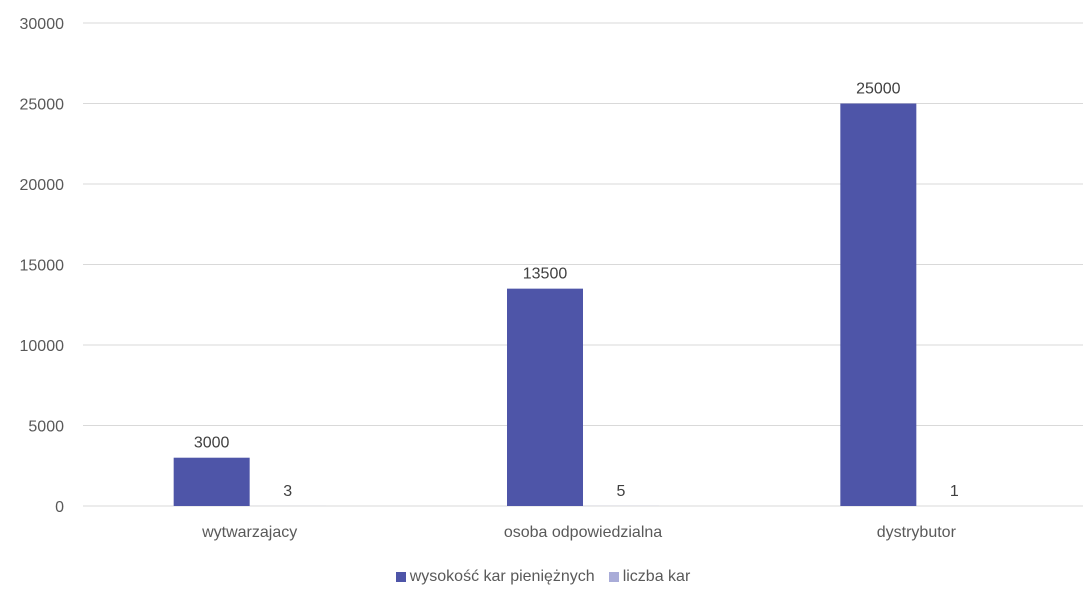 This screenshot has height=590, width=1086. I want to click on data-label: 25000, so click(878, 89).